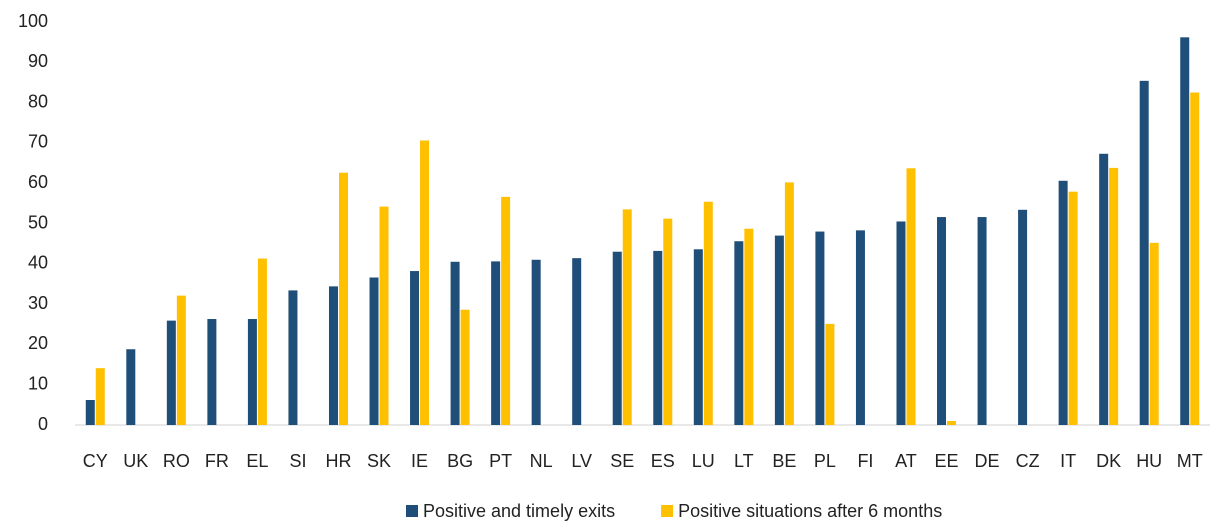 The height and width of the screenshot is (526, 1219). What do you see at coordinates (500, 461) in the screenshot?
I see `x-tick-label: PT` at bounding box center [500, 461].